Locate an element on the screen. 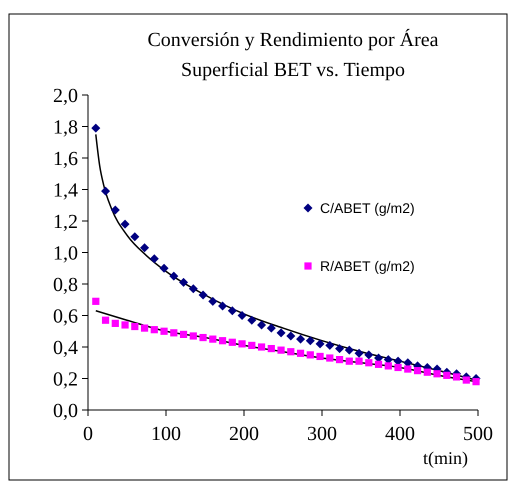 This screenshot has width=522, height=491. x-tick-label: 100 is located at coordinates (166, 434).